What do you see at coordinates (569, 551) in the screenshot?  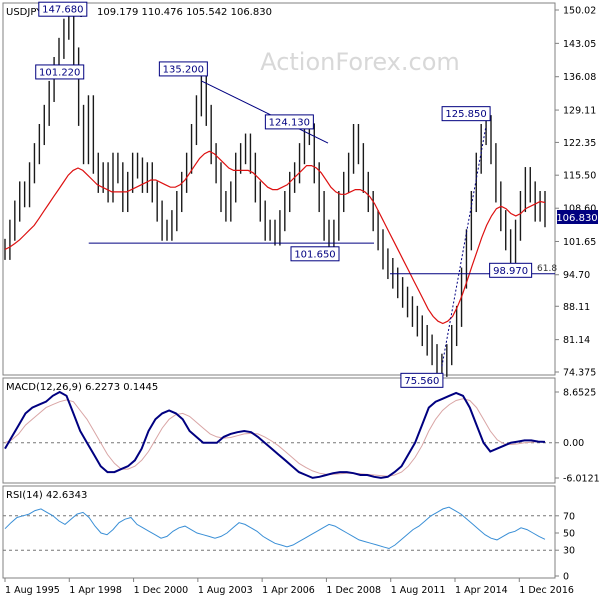 I see `rsi-y-tick-label: 30` at bounding box center [569, 551].